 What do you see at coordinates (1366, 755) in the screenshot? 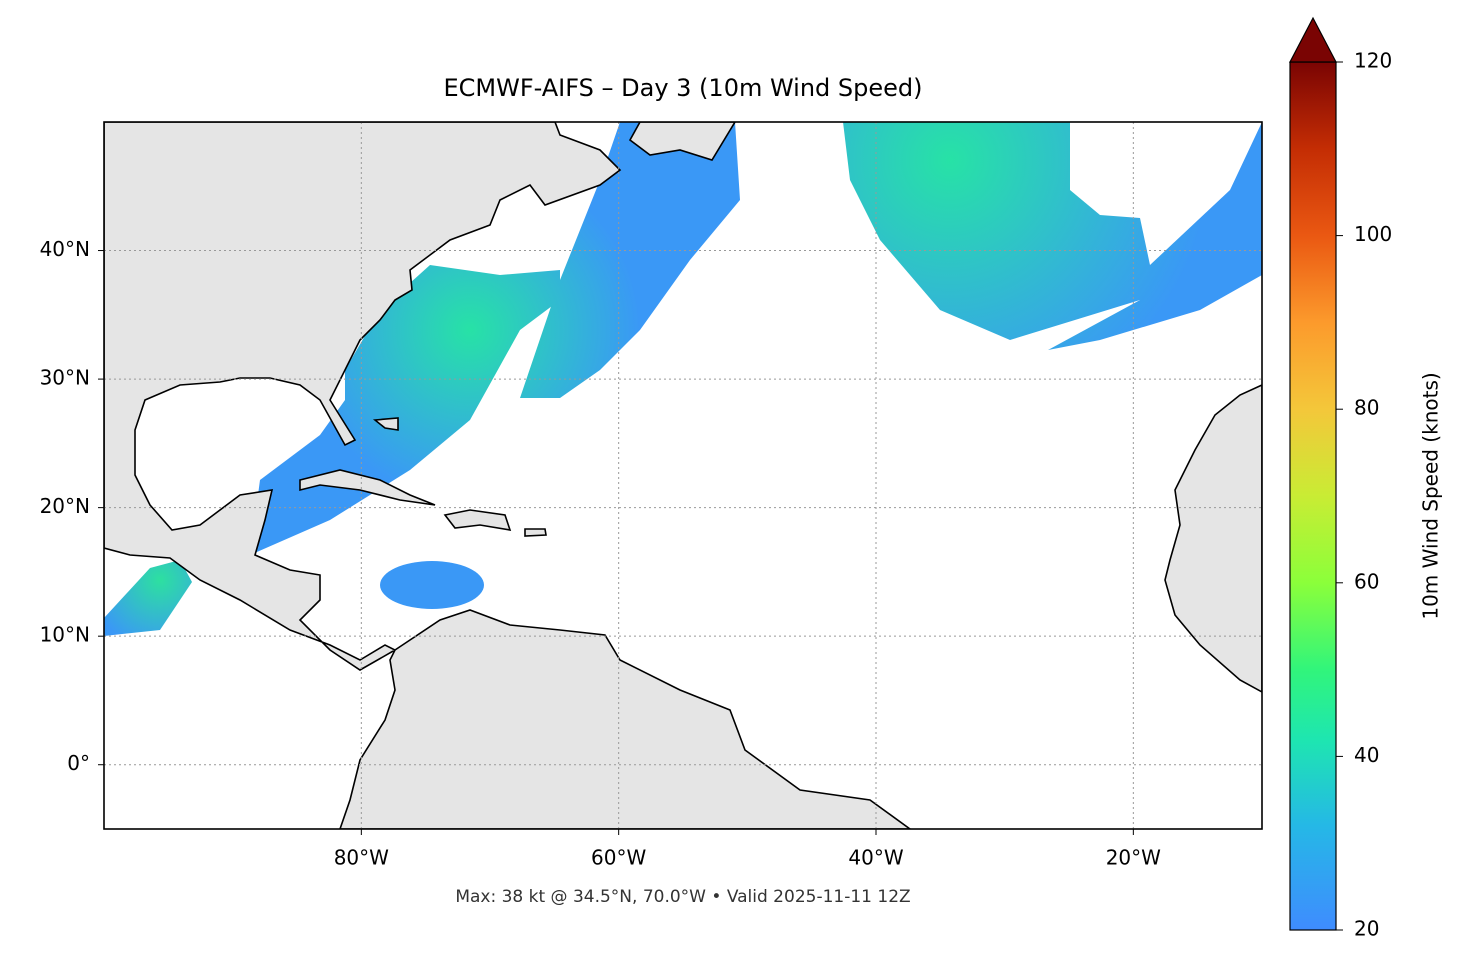
I see `colorbar-tick-label: 40` at bounding box center [1366, 755].